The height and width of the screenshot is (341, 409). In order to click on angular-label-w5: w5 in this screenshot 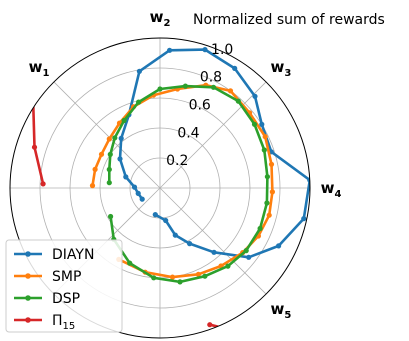, I will do `click(281, 310)`.